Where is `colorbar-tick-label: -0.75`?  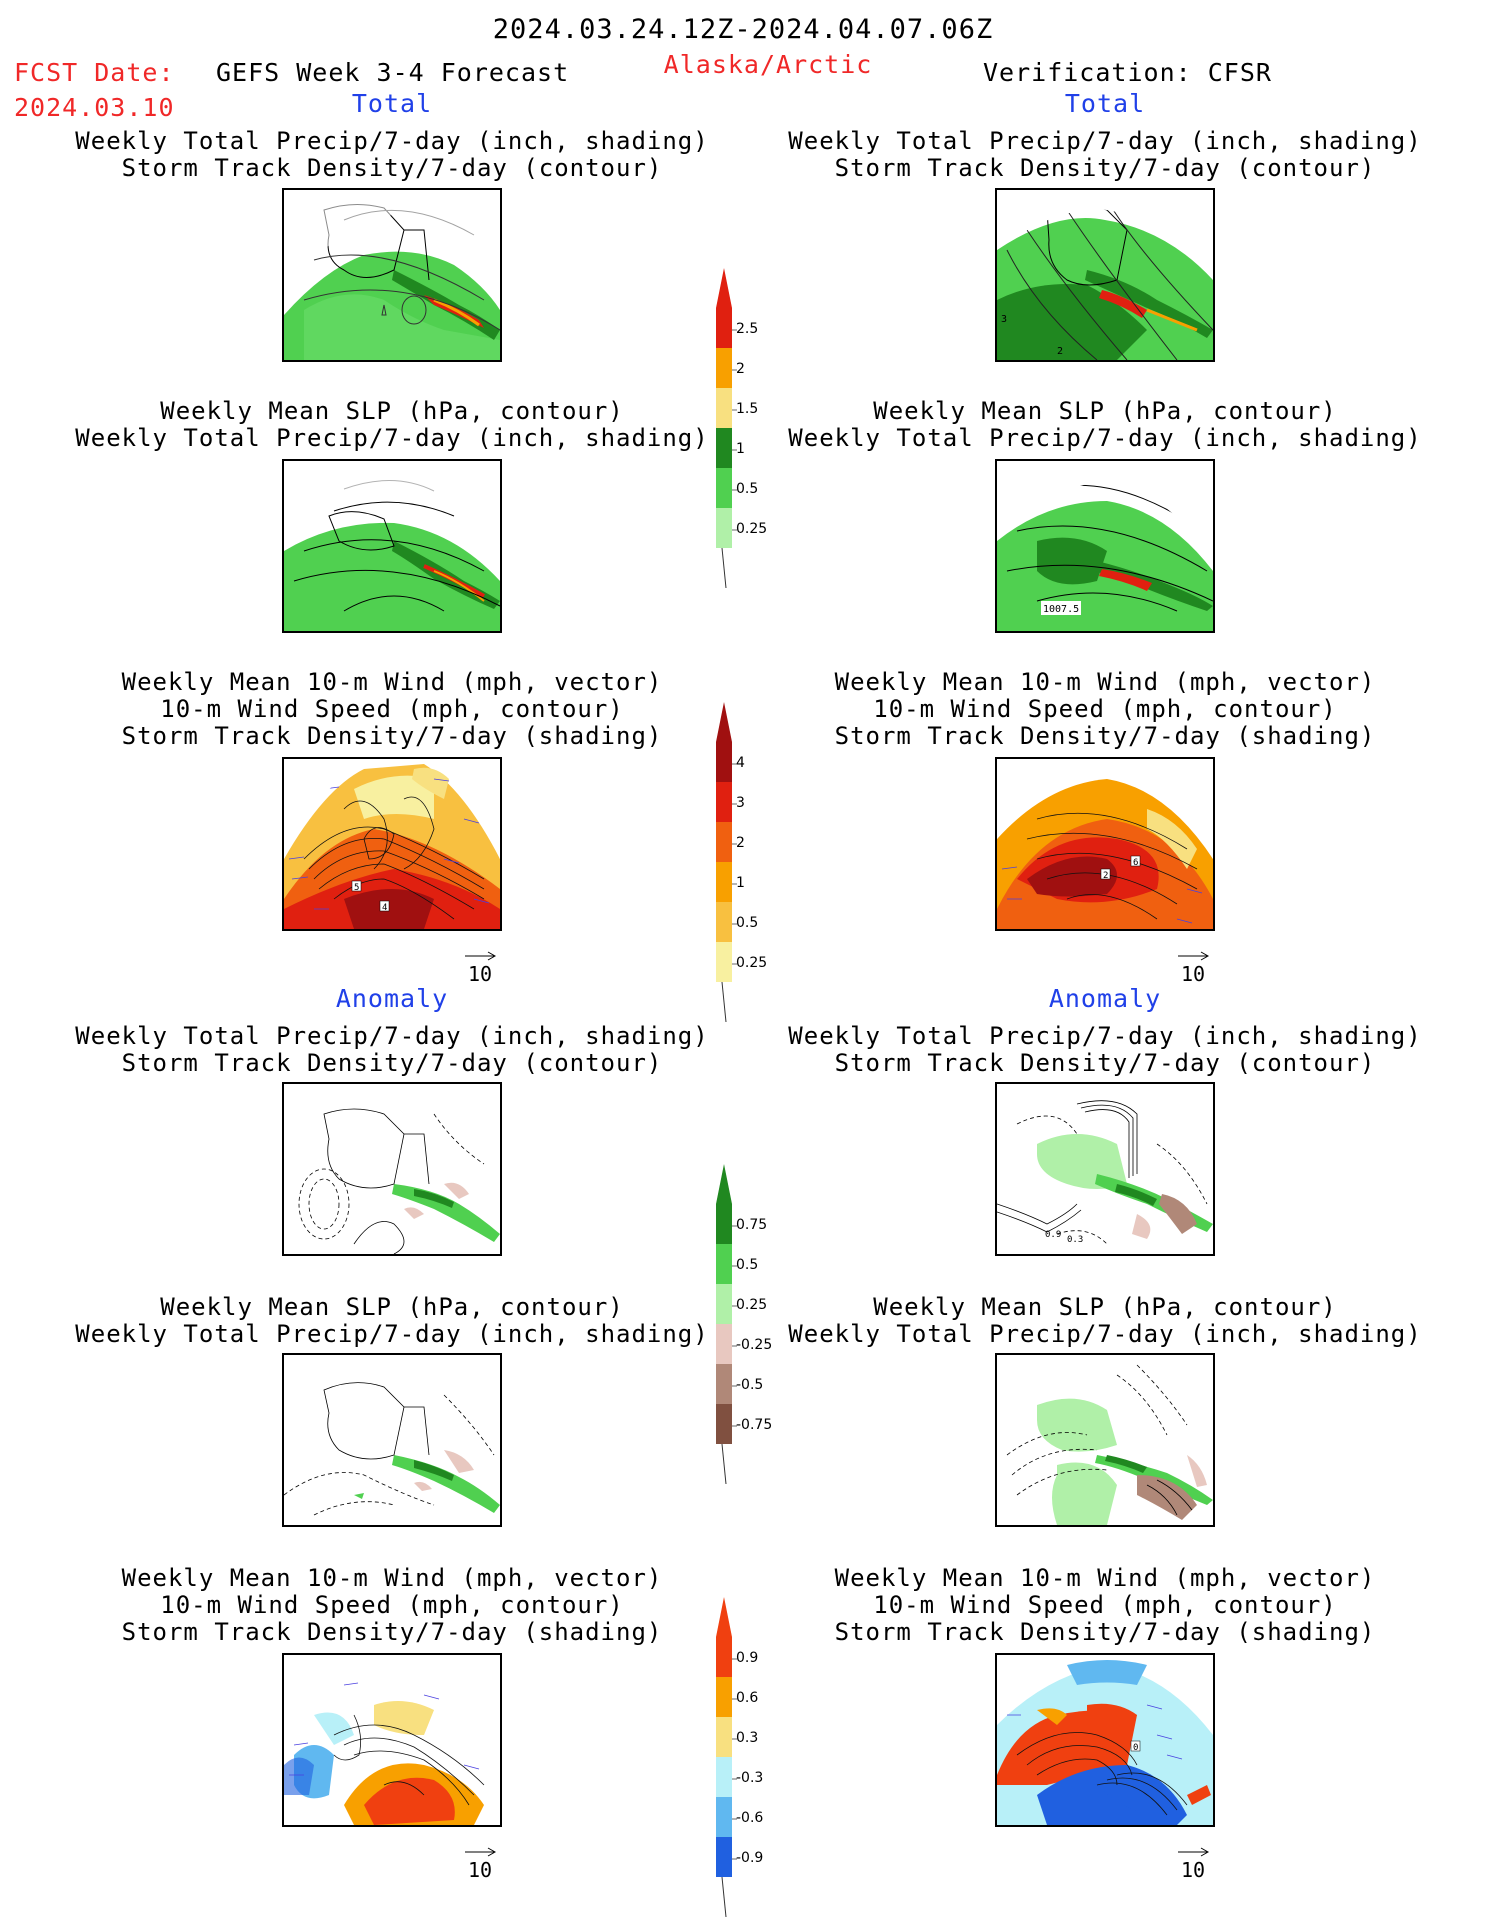
colorbar-tick-label: -0.75 is located at coordinates (754, 1425).